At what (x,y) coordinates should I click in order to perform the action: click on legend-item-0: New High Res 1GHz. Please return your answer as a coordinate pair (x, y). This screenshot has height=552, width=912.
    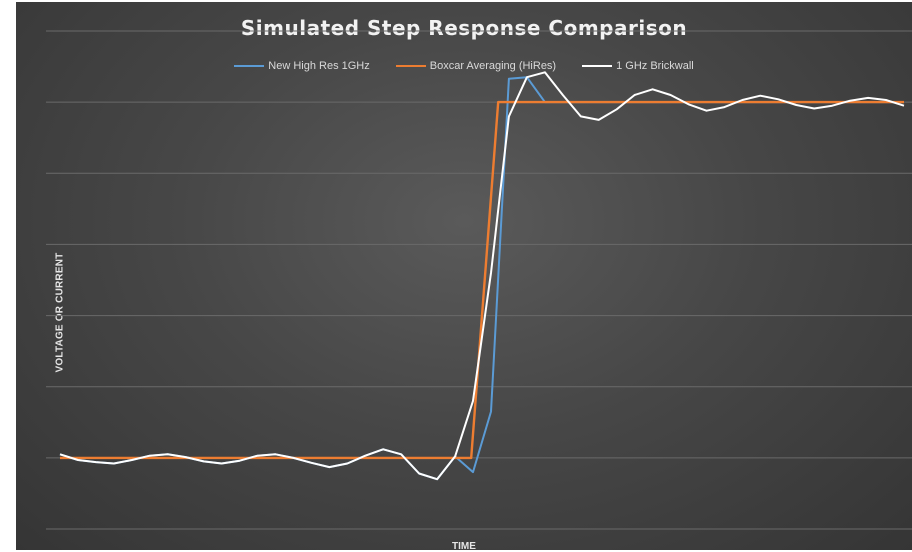
    Looking at the image, I should click on (302, 66).